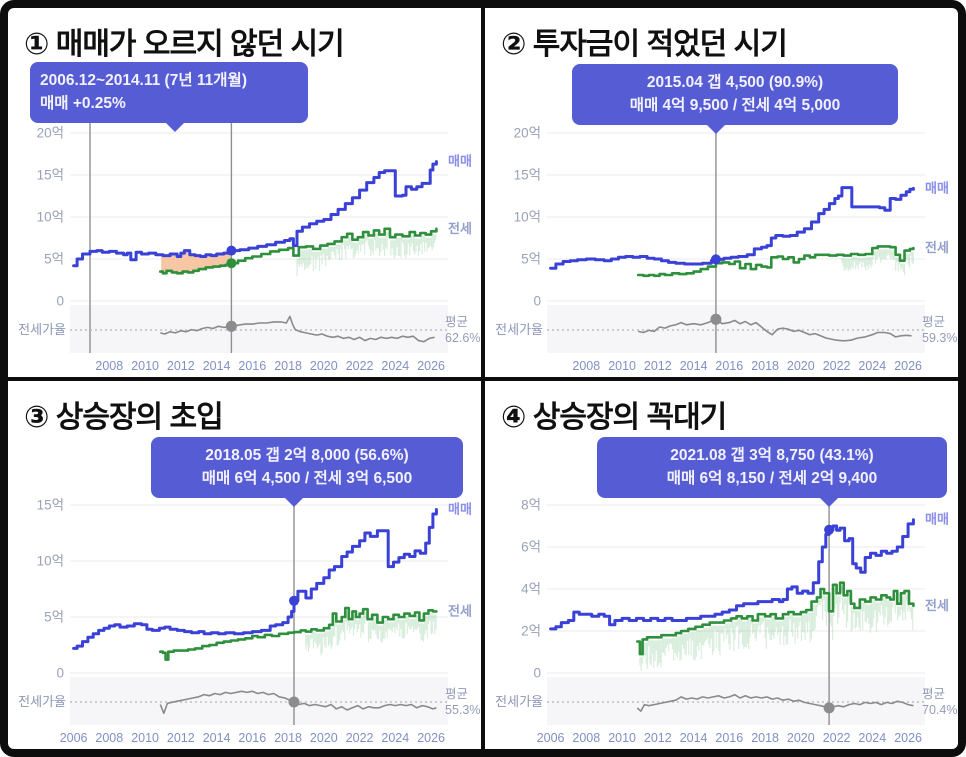 Image resolution: width=966 pixels, height=757 pixels. What do you see at coordinates (531, 505) in the screenshot?
I see `svg-text: 8억` at bounding box center [531, 505].